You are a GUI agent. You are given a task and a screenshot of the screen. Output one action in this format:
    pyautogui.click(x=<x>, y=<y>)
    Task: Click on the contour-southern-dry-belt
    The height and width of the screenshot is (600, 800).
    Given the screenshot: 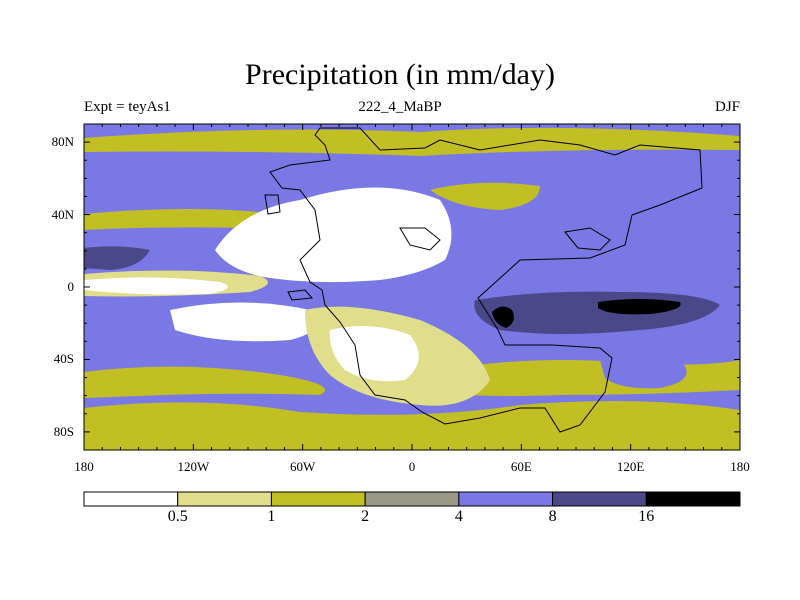 What is the action you would take?
    pyautogui.click(x=204, y=382)
    